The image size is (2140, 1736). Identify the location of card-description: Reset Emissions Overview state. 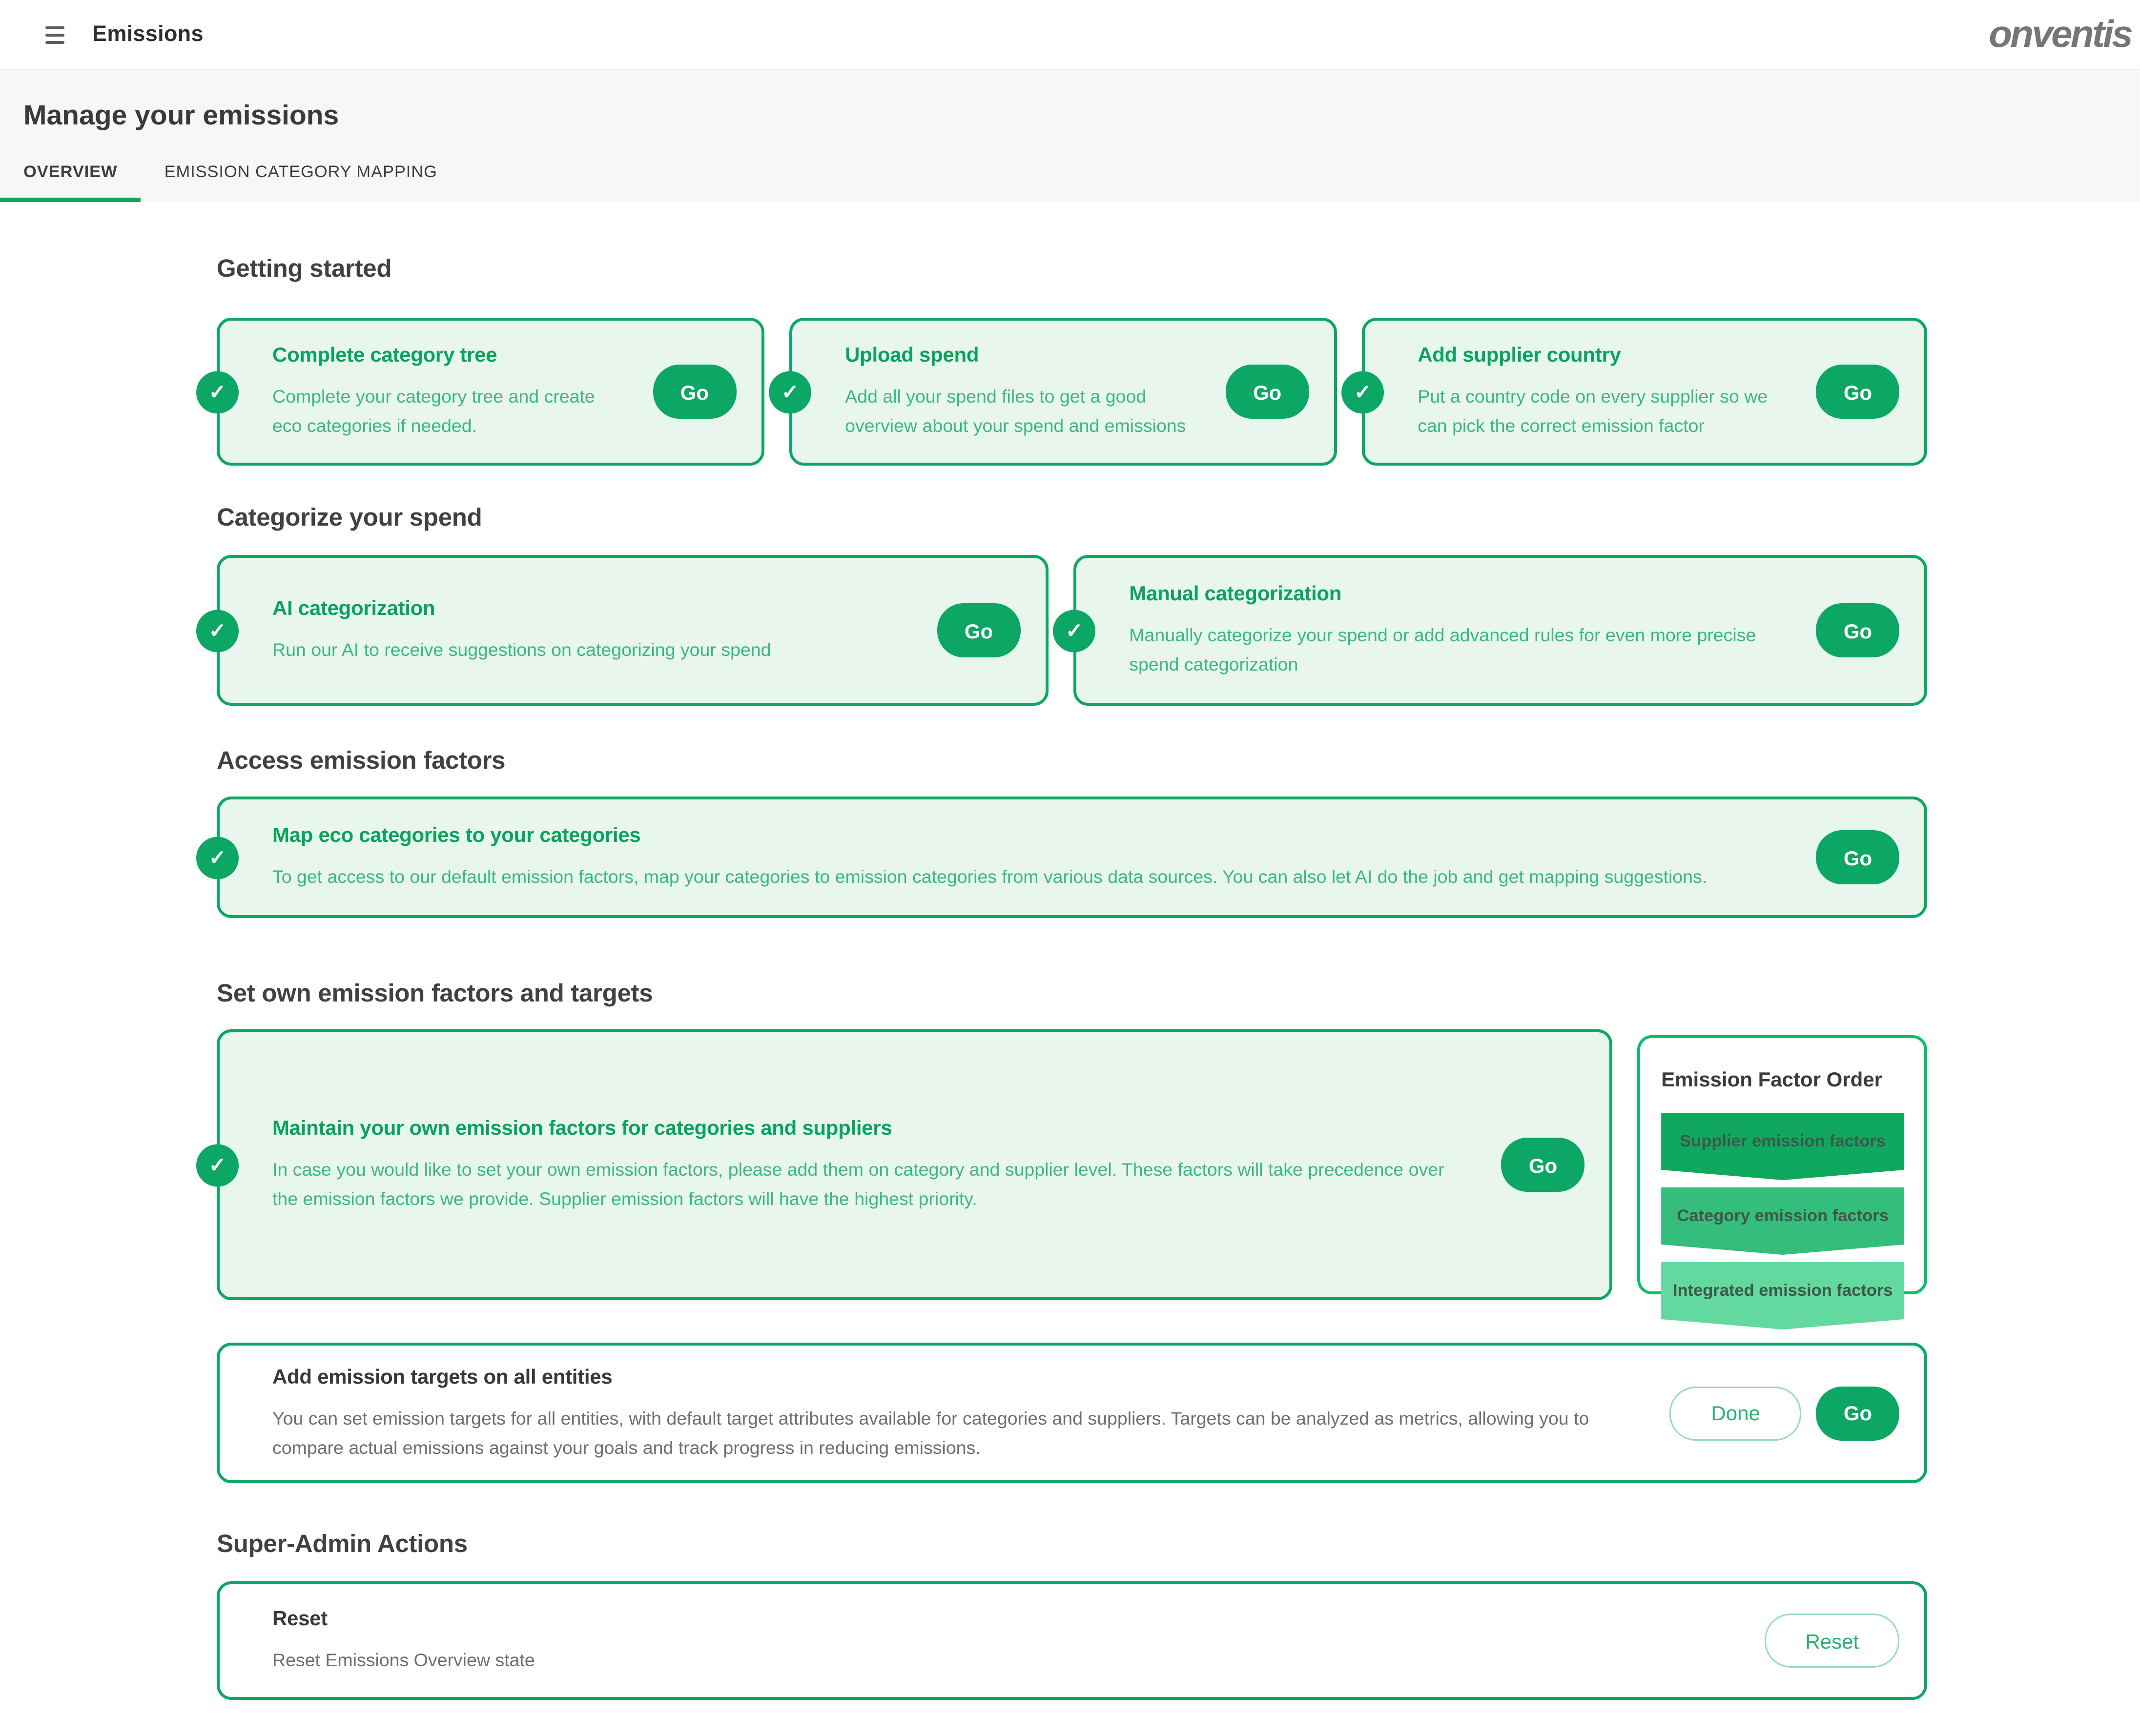
(403, 1660).